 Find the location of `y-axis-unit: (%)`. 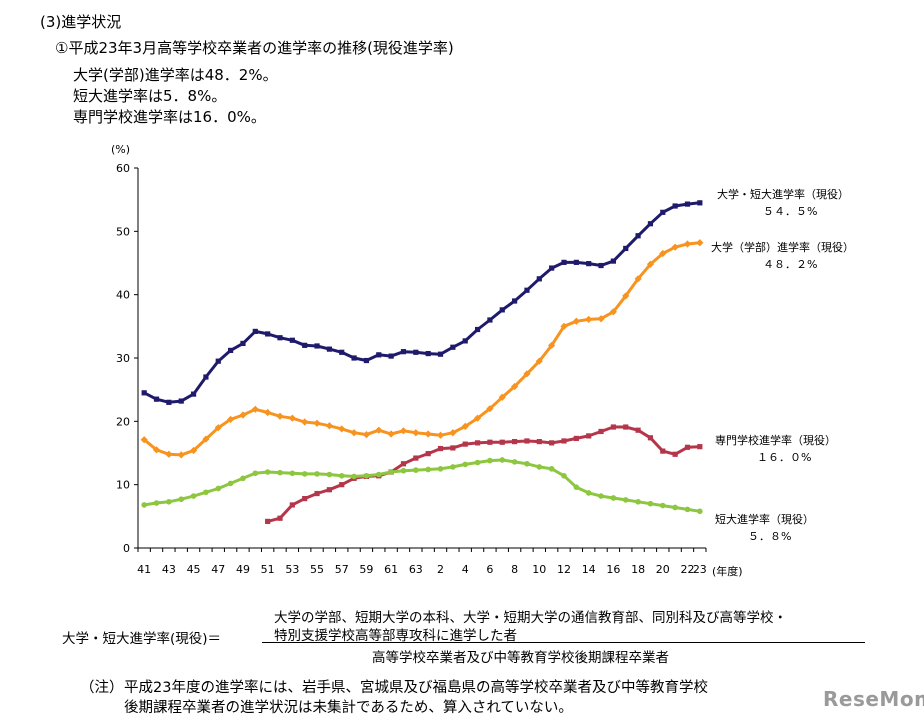

y-axis-unit: (%) is located at coordinates (120, 149).